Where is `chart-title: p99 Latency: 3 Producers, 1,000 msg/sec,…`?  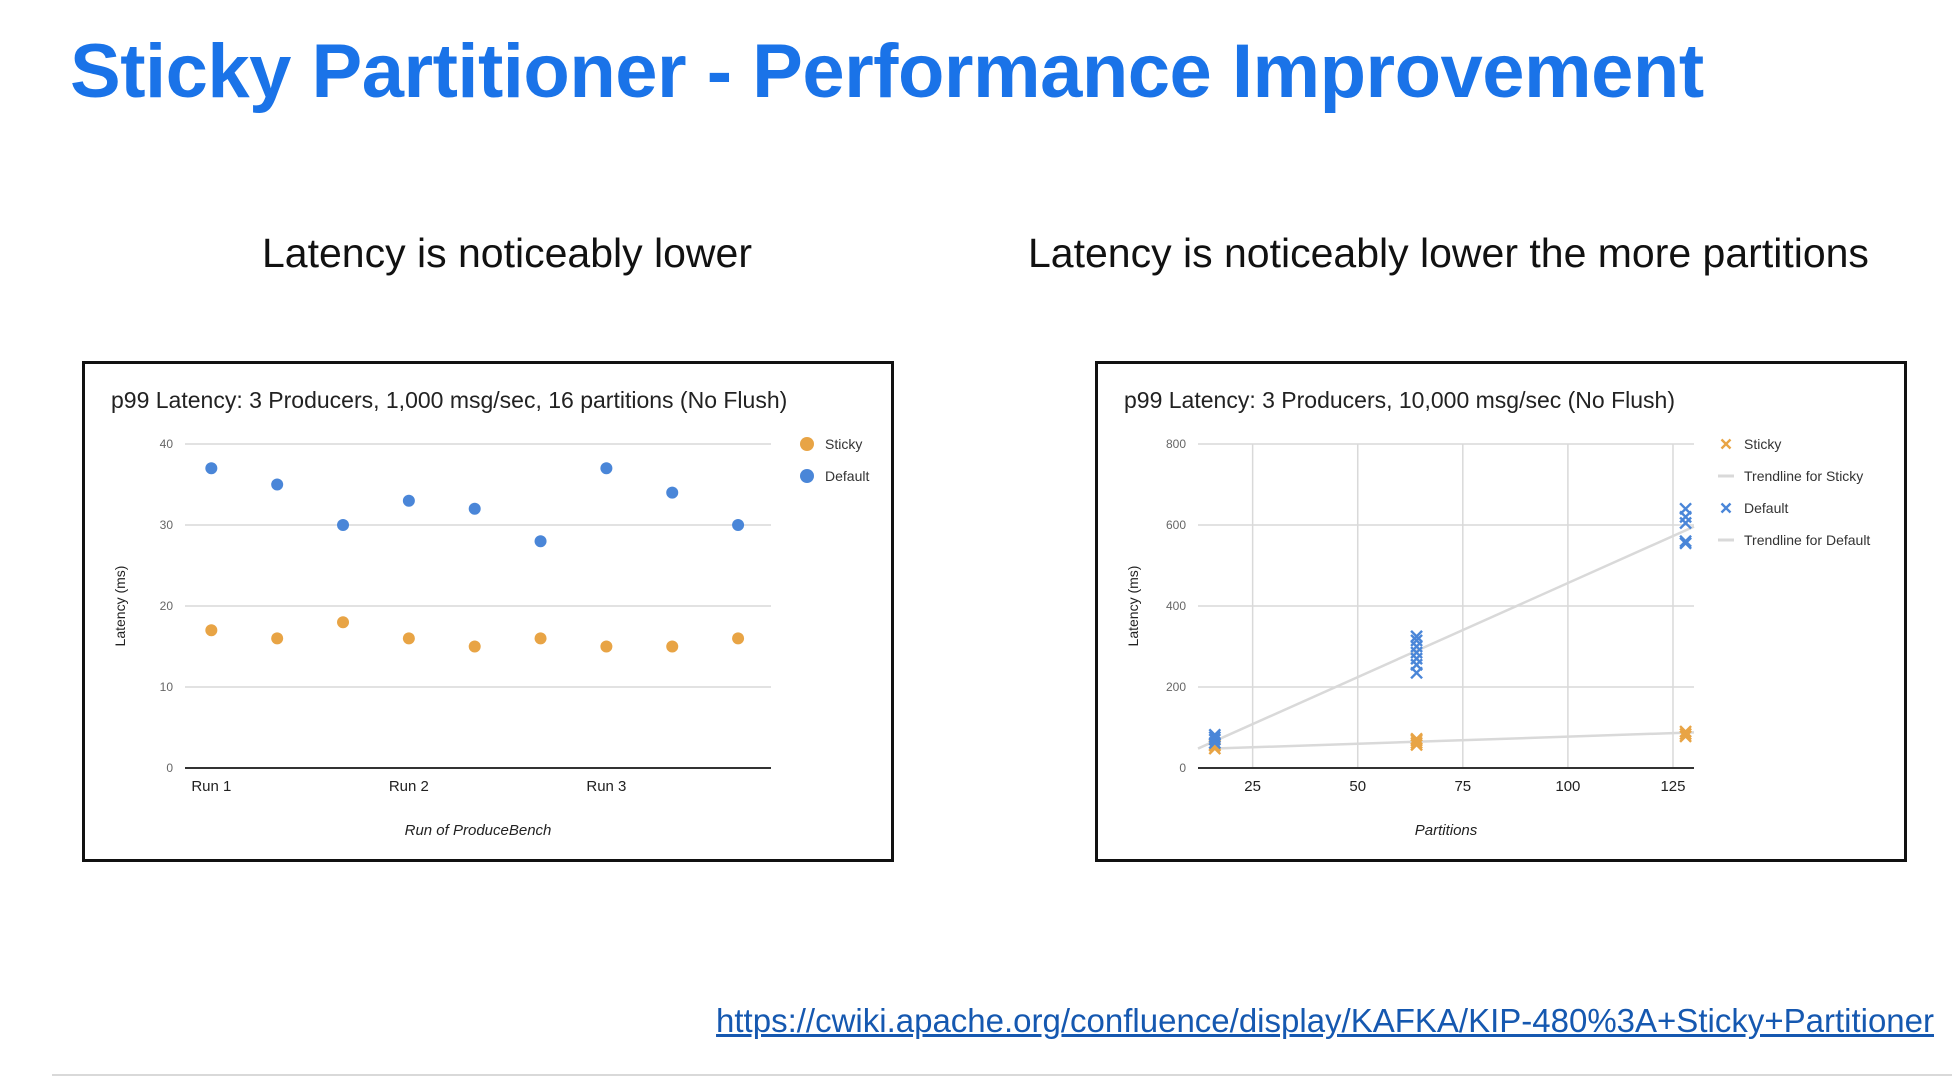
chart-title: p99 Latency: 3 Producers, 1,000 msg/sec,… is located at coordinates (449, 400).